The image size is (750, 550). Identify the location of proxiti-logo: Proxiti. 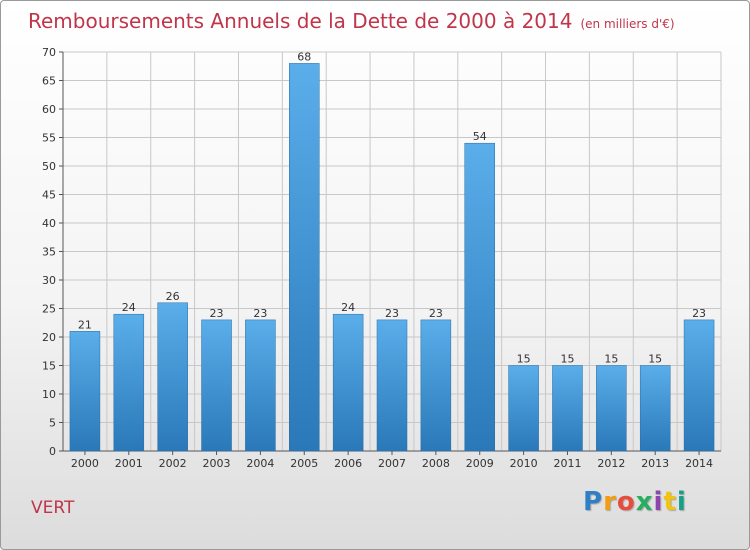
(635, 502).